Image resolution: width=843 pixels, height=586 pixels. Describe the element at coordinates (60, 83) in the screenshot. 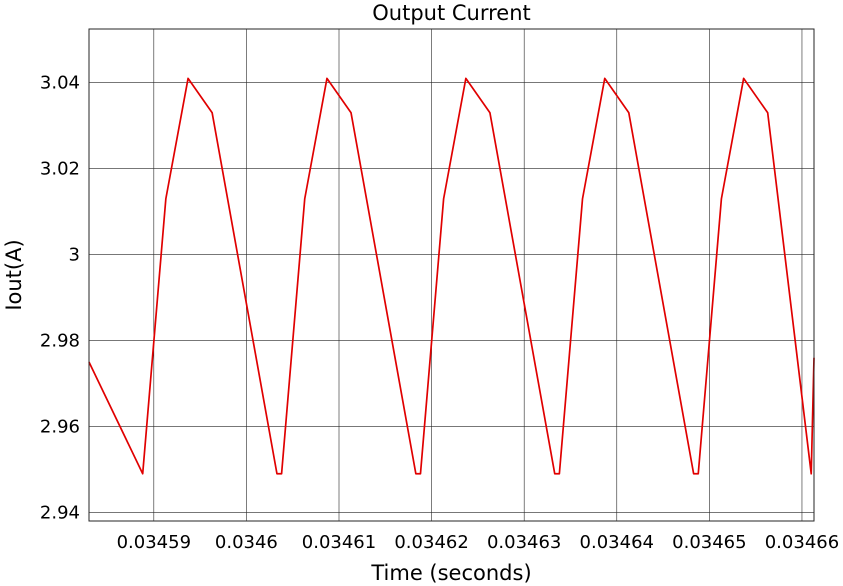

I see `y-tick-label: 3.04` at that location.